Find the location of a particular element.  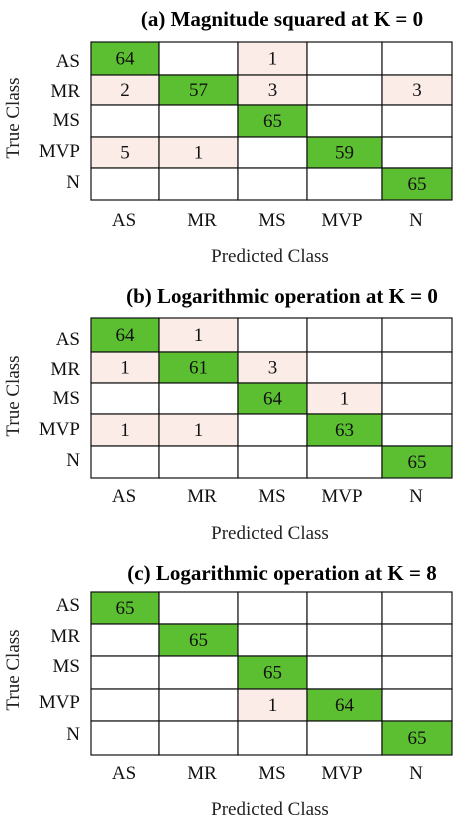

panel-b-col-label-ms: MS is located at coordinates (271, 496).